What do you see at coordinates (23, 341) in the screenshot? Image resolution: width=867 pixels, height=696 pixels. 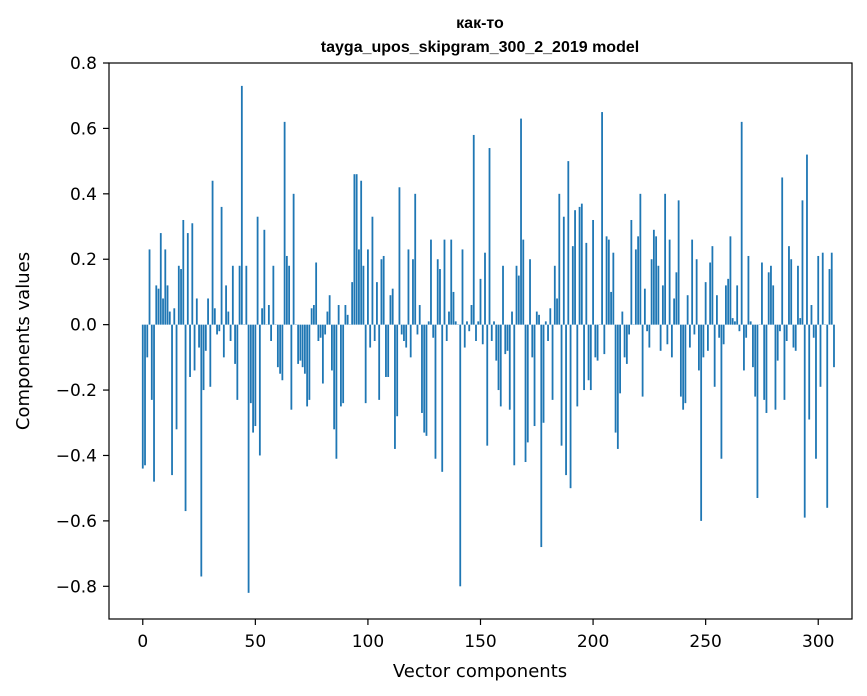 I see `y-axis-label: Components values` at bounding box center [23, 341].